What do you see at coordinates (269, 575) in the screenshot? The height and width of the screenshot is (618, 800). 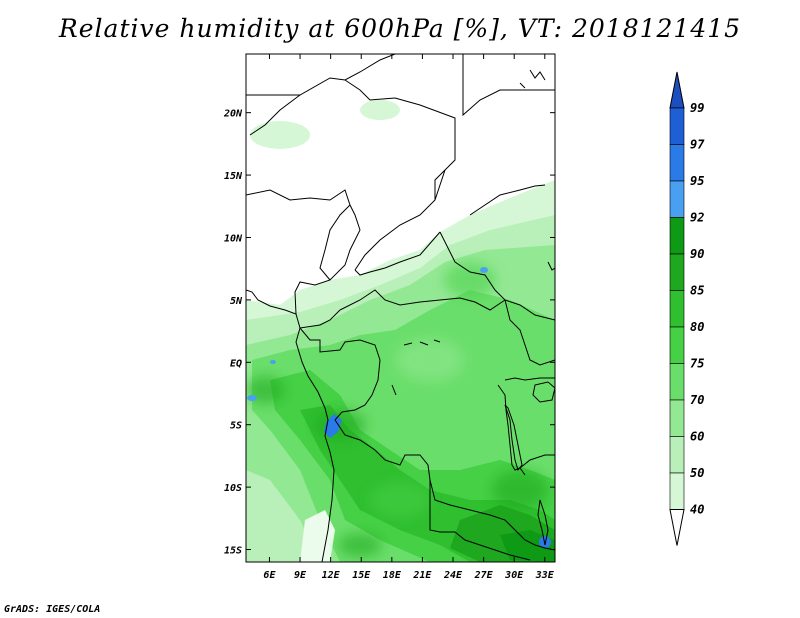 I see `lon-tick-label: 6E` at bounding box center [269, 575].